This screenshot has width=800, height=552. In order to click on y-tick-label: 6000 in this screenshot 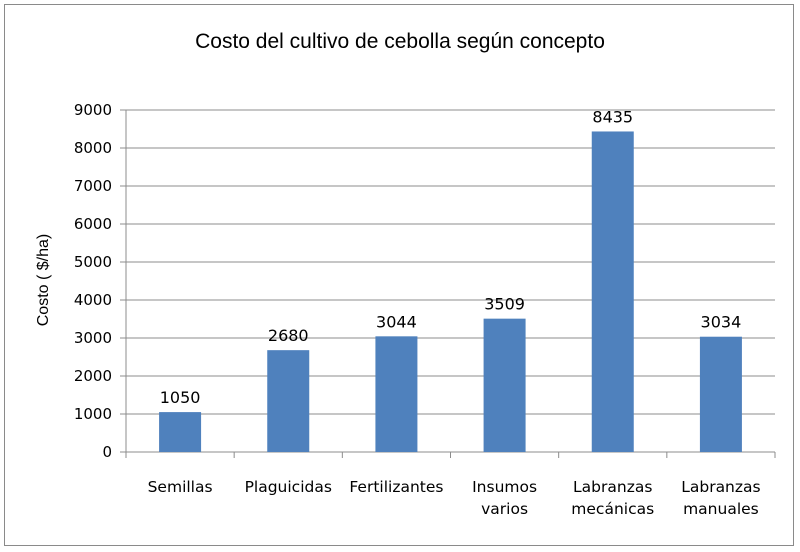, I will do `click(93, 224)`.